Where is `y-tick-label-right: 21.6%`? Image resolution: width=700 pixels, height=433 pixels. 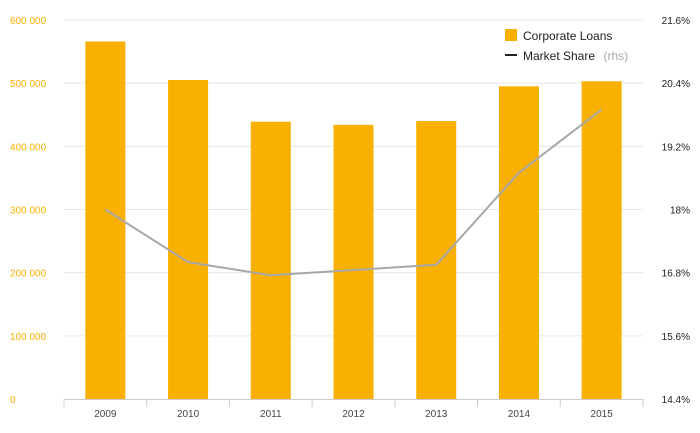
y-tick-label-right: 21.6% is located at coordinates (676, 21).